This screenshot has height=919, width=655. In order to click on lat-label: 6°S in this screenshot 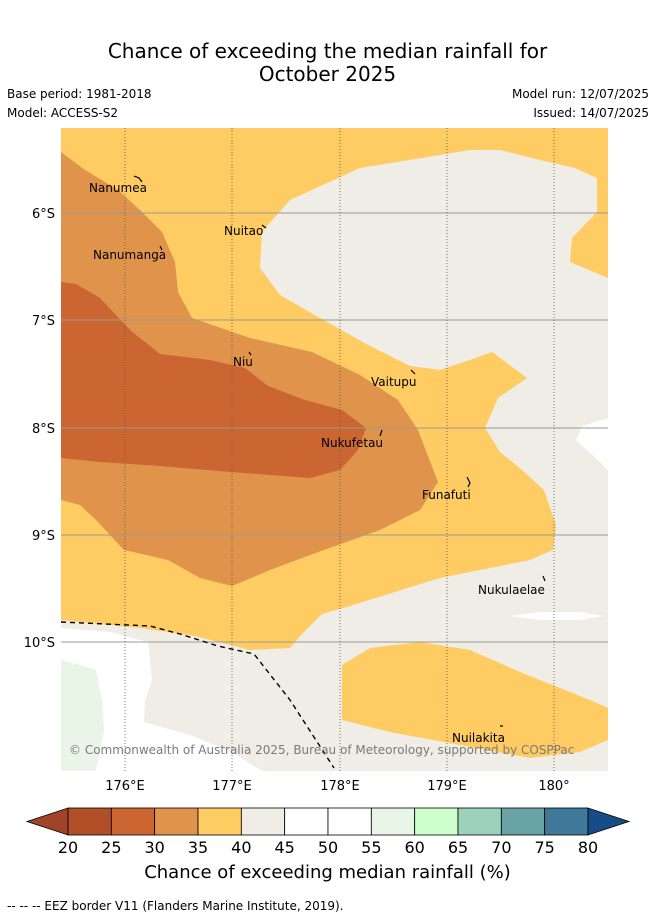, I will do `click(43, 214)`.